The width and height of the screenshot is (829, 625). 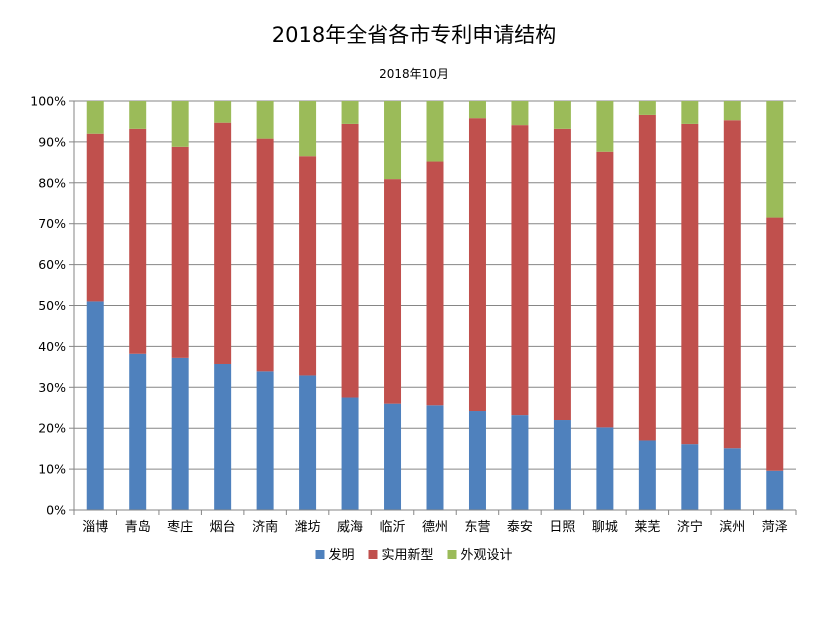 What do you see at coordinates (435, 527) in the screenshot?
I see `x-tick-label: 德州` at bounding box center [435, 527].